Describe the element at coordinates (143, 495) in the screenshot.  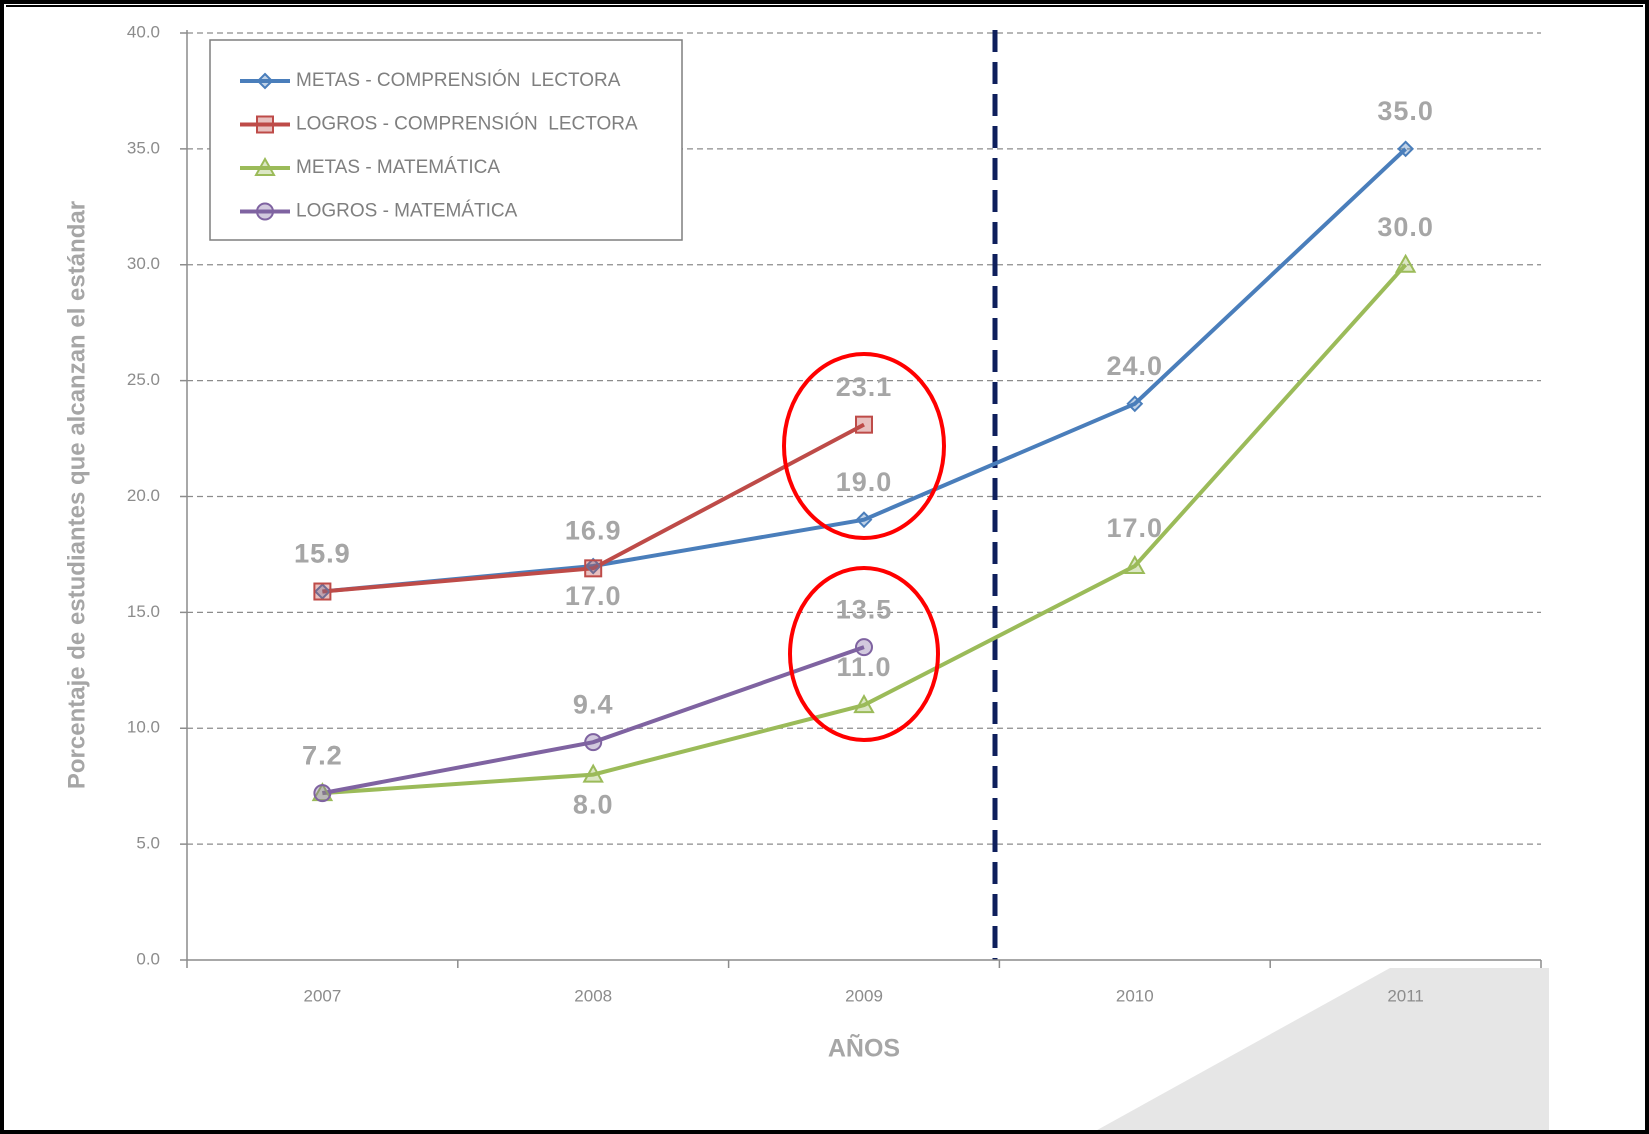
I see `y-tick-label: 20.0` at that location.